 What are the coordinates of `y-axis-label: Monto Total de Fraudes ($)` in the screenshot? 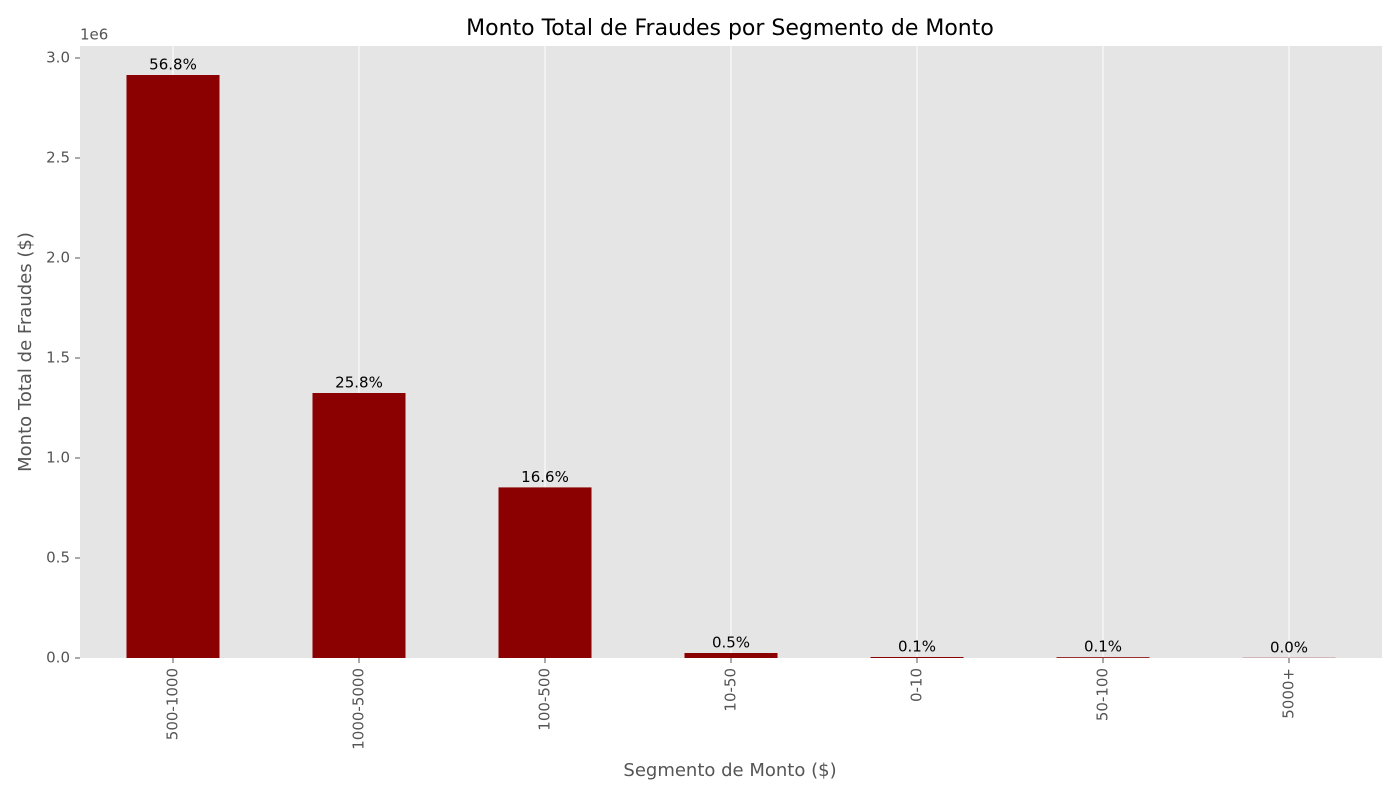 It's located at (25, 352).